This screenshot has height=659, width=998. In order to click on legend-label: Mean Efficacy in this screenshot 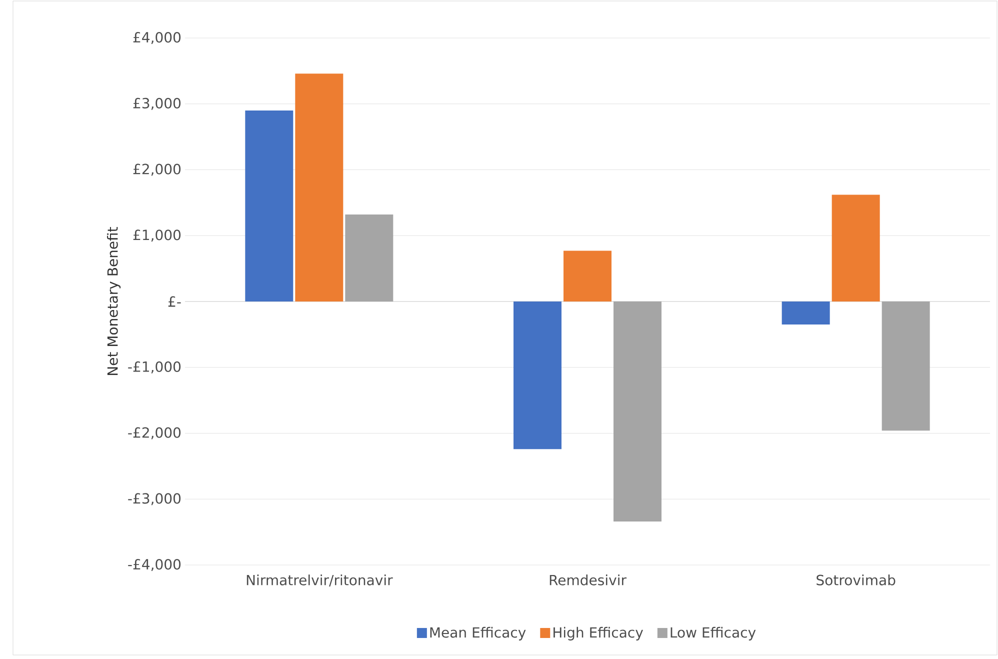, I will do `click(478, 633)`.